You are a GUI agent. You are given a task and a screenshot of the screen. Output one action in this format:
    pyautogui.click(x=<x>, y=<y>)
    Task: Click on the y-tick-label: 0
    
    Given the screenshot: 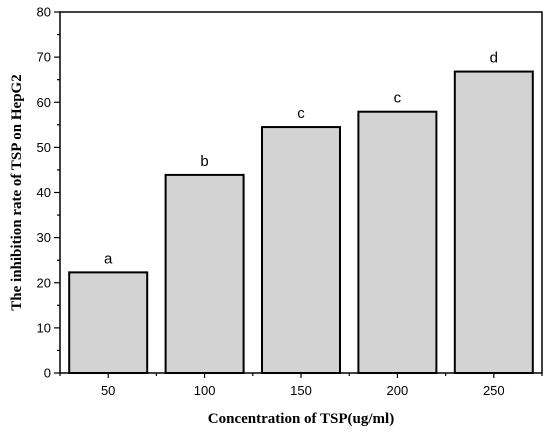 What is the action you would take?
    pyautogui.click(x=47, y=373)
    